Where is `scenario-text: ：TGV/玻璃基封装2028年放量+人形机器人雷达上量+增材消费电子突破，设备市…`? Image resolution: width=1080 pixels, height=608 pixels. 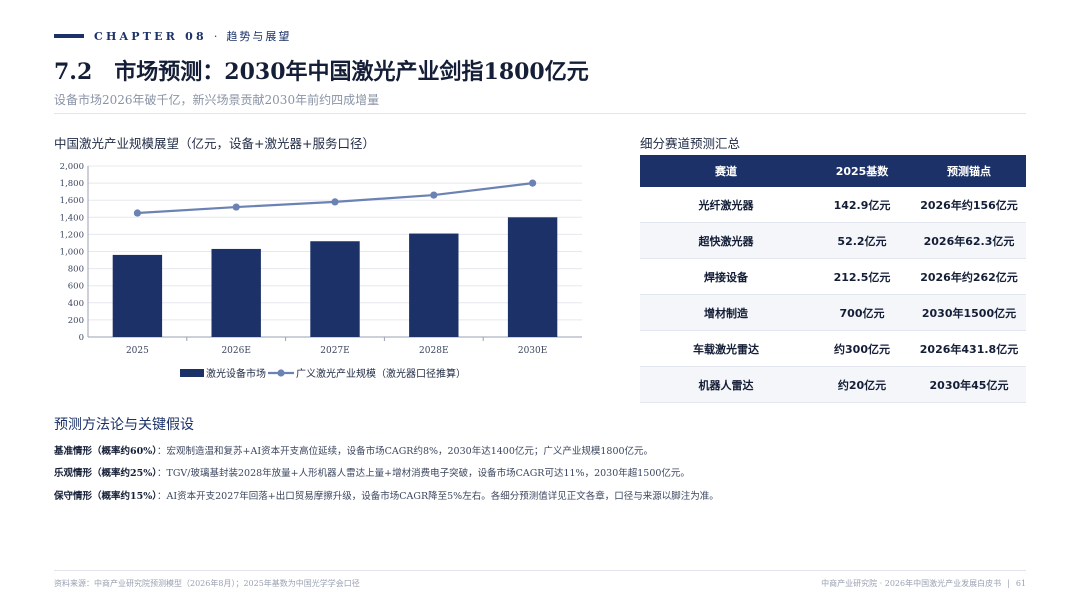
scenario-text: ：TGV/玻璃基封装2028年放量+人形机器人雷达上量+增材消费电子突破，设备市… is located at coordinates (423, 473).